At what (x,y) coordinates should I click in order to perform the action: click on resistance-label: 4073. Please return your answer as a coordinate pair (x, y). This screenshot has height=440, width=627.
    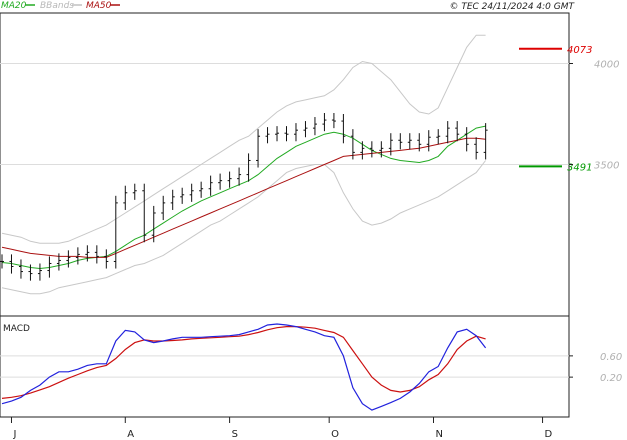
    Looking at the image, I should click on (579, 50).